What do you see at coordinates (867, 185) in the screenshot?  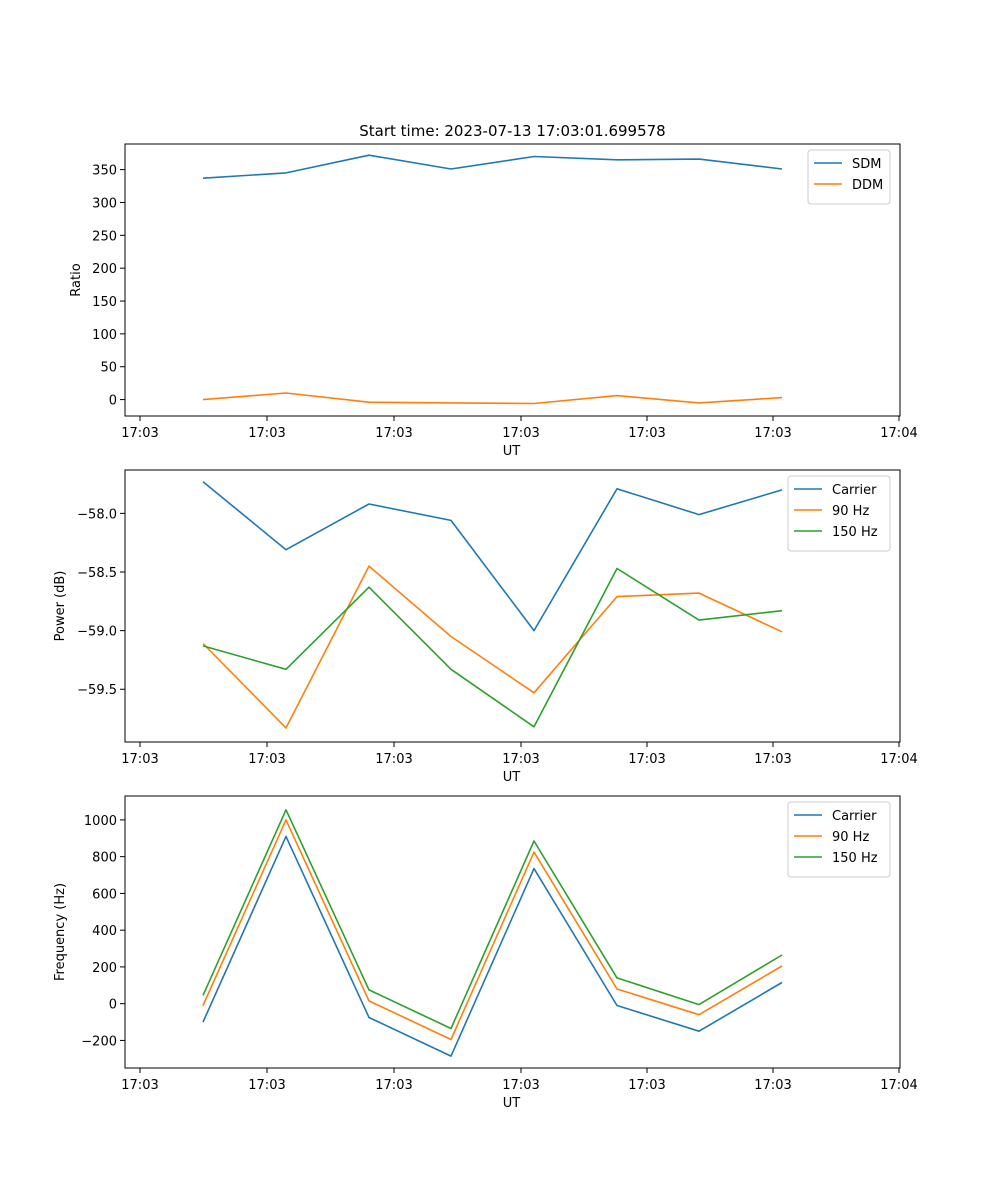 I see `legend-label: DDM` at bounding box center [867, 185].